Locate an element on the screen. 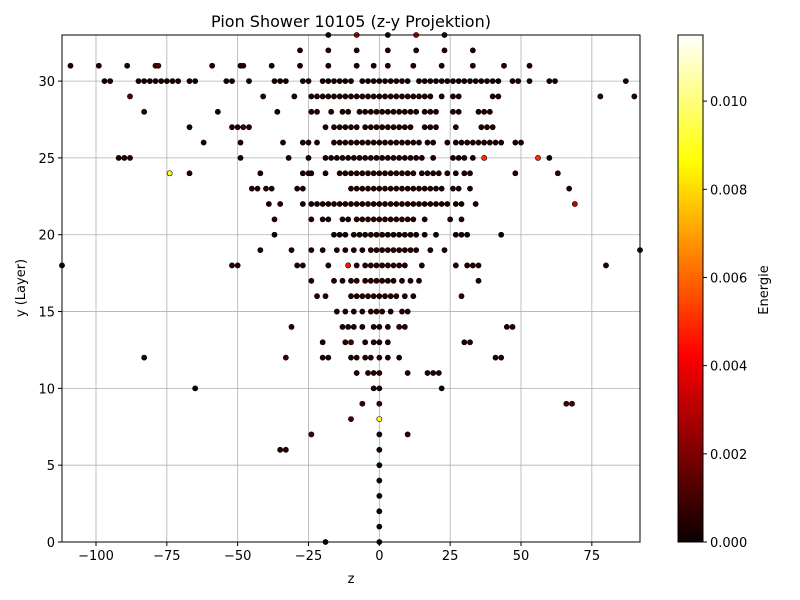 The image size is (800, 600). x-tick-label: 25 is located at coordinates (450, 556).